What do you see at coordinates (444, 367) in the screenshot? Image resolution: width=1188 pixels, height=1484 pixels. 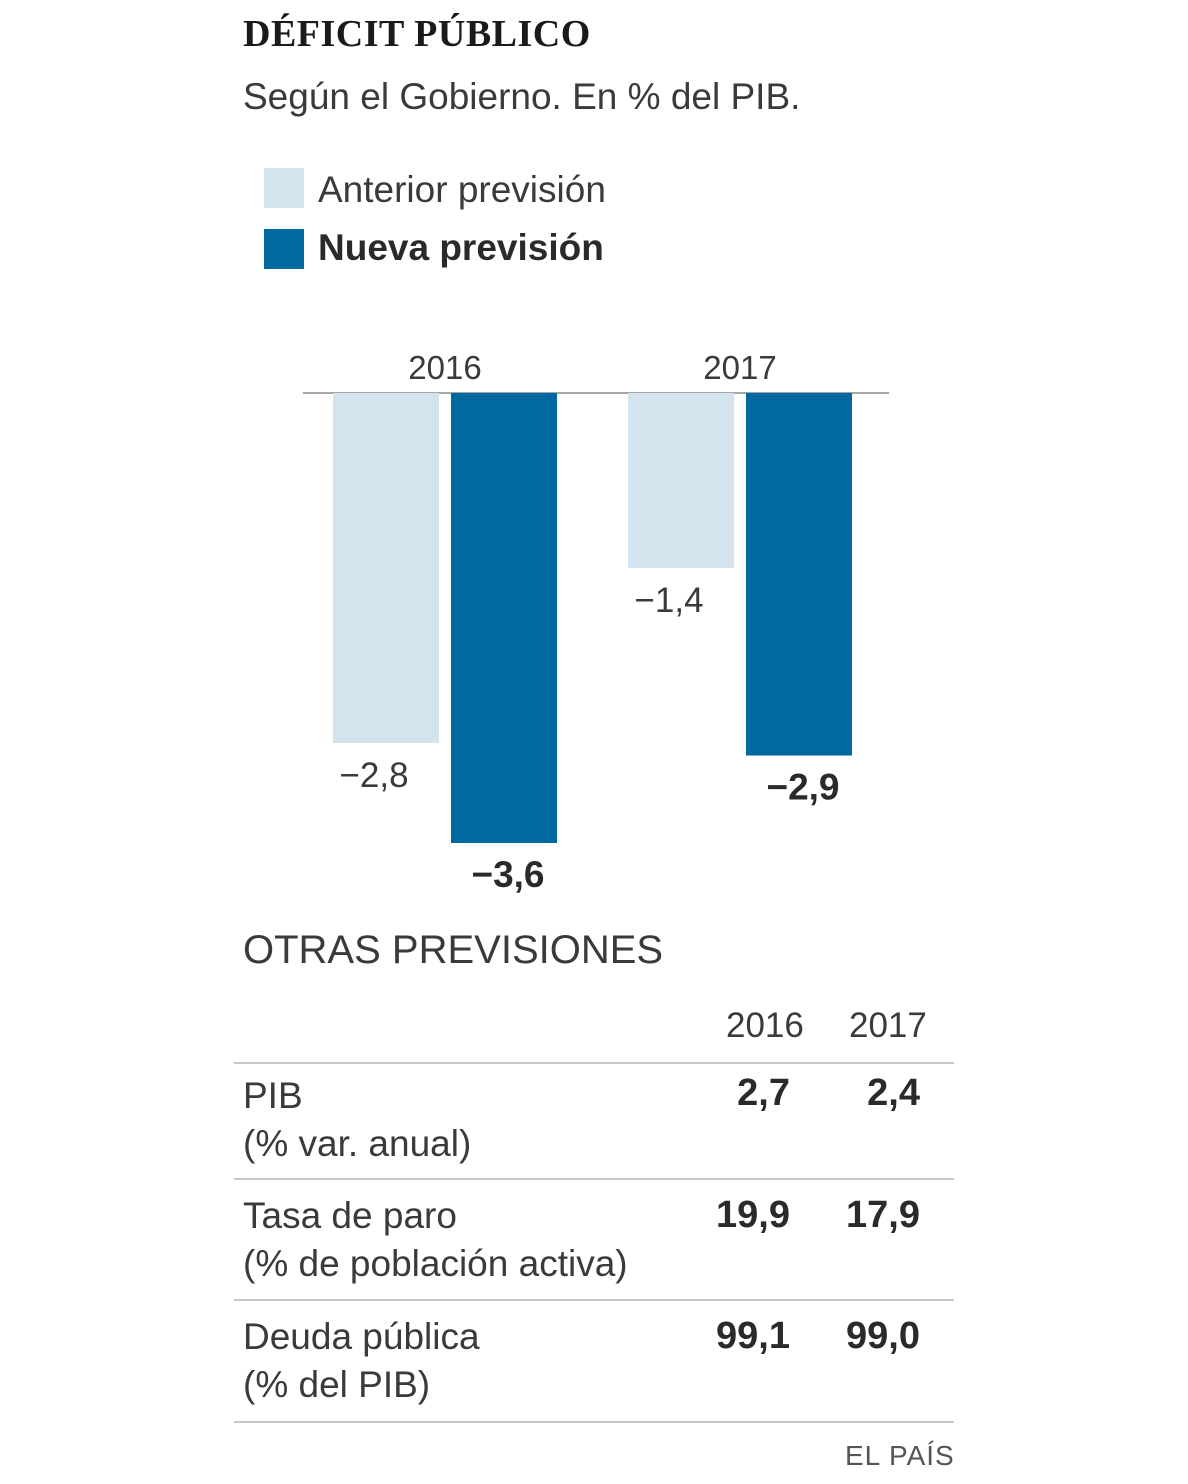 I see `category-label-2016: 2016` at bounding box center [444, 367].